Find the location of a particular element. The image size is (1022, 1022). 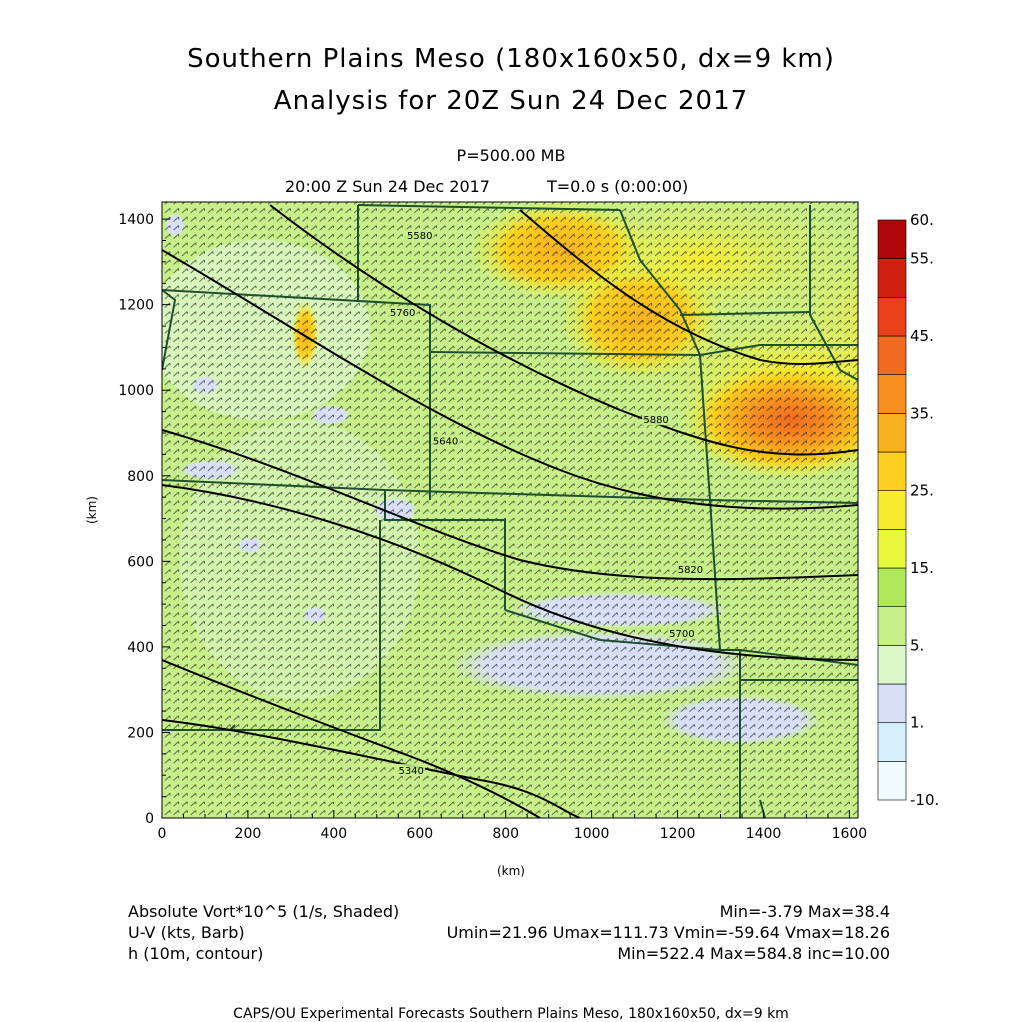

y-tick-label: 600 is located at coordinates (140, 562).